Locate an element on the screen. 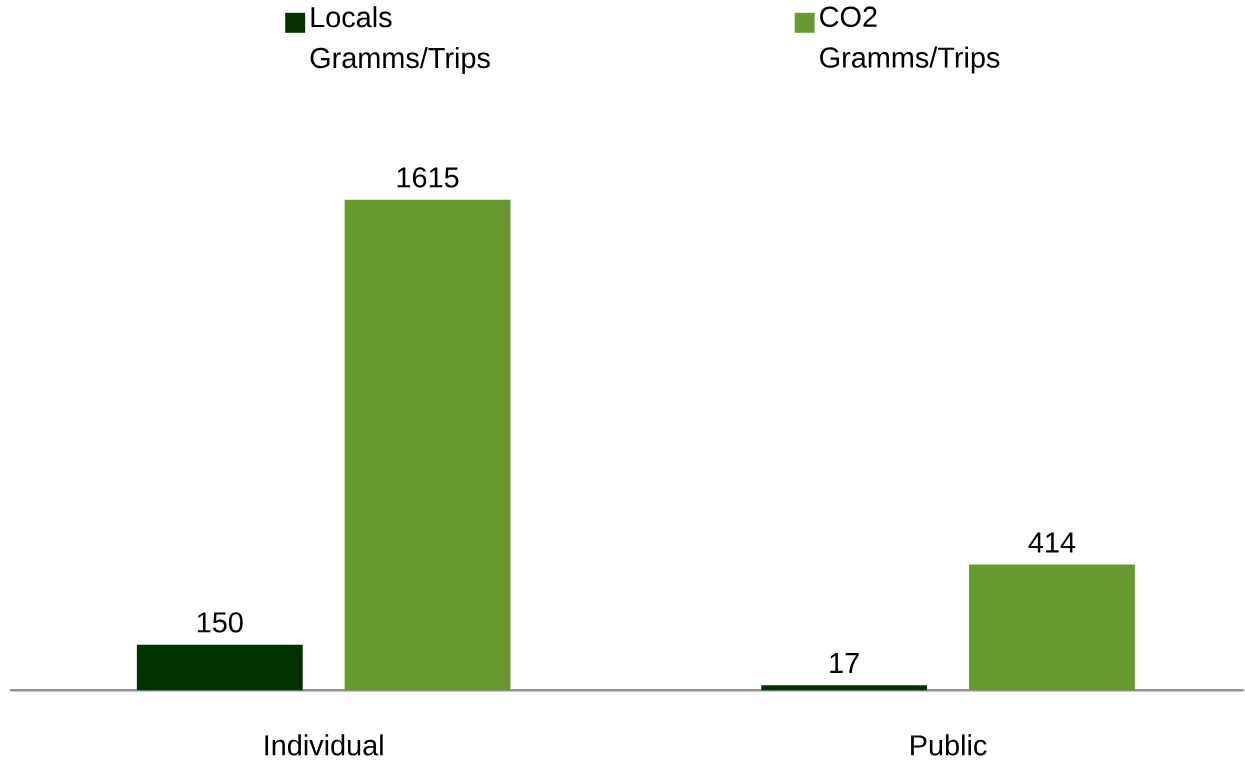 The width and height of the screenshot is (1245, 772). legend-label: CO2 Gramms/Trips is located at coordinates (910, 40).